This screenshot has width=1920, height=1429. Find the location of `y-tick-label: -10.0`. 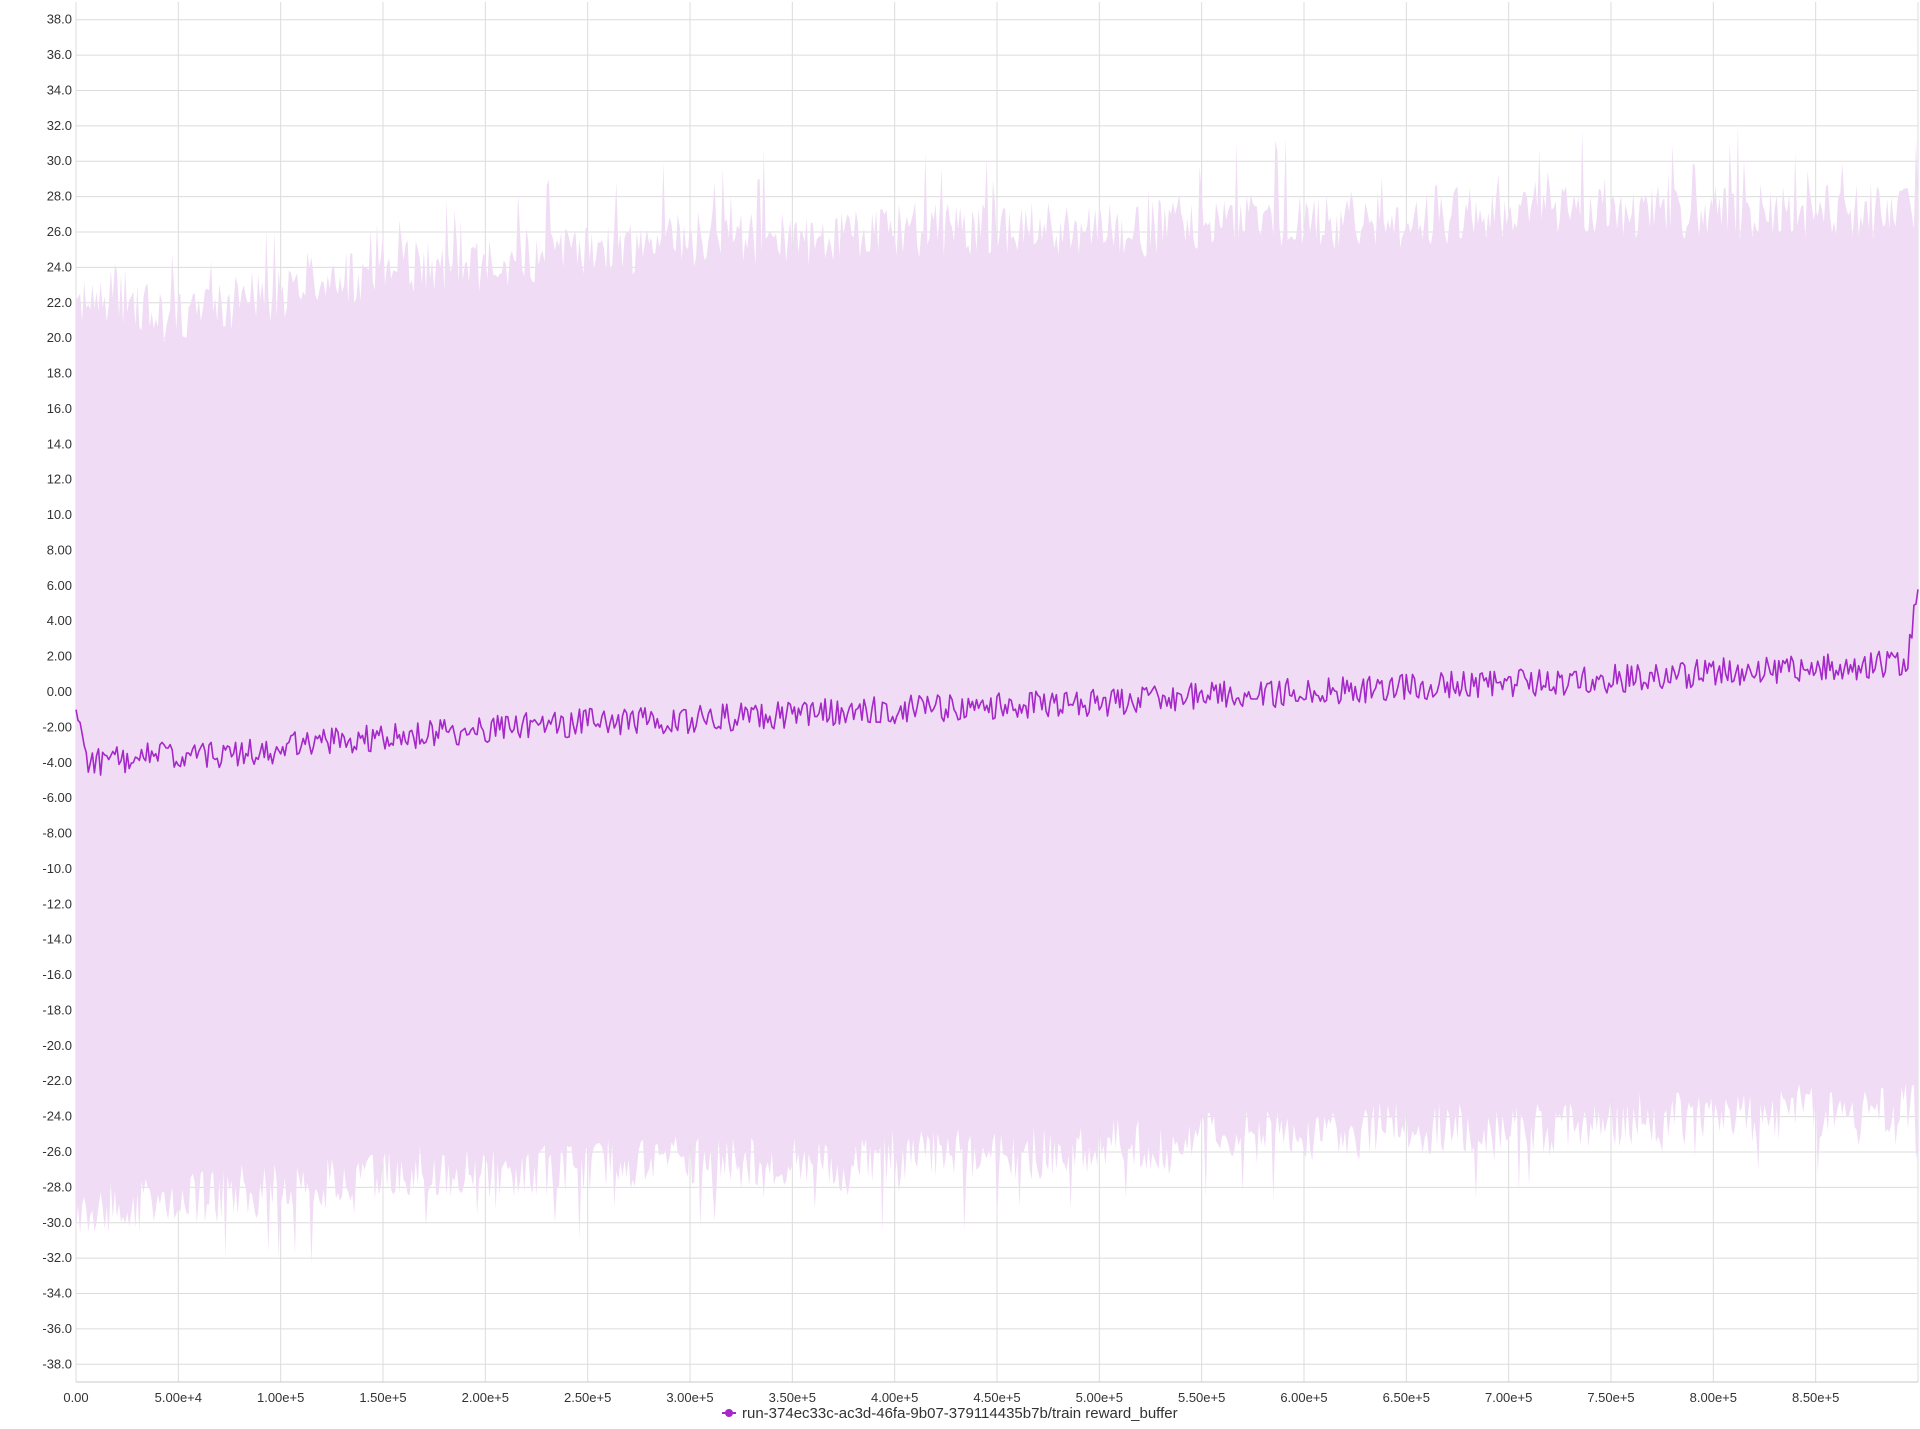

y-tick-label: -10.0 is located at coordinates (57, 868).